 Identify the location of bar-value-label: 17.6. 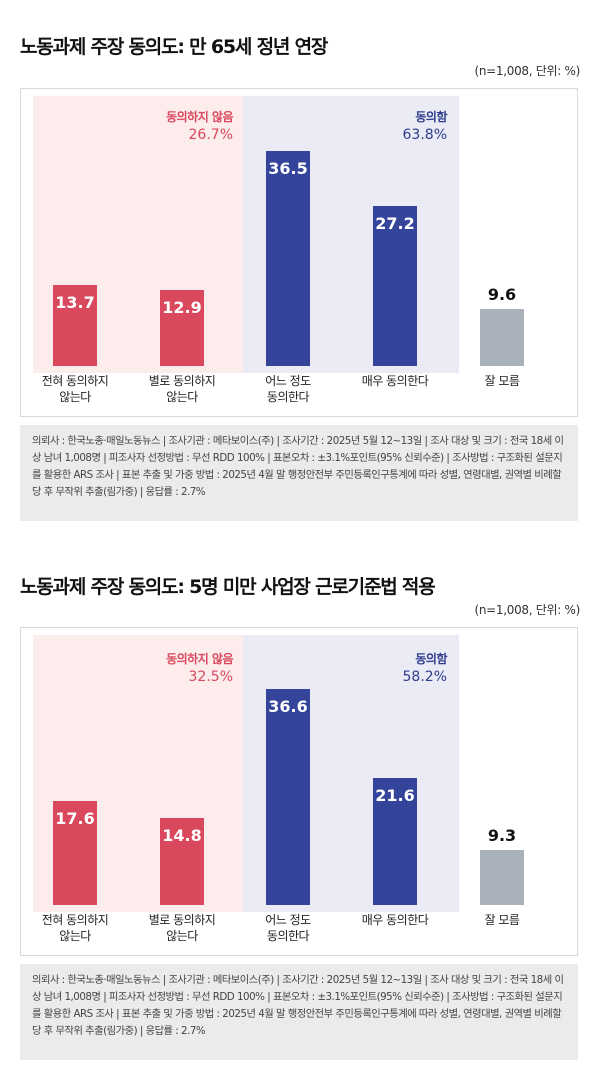
(75, 819).